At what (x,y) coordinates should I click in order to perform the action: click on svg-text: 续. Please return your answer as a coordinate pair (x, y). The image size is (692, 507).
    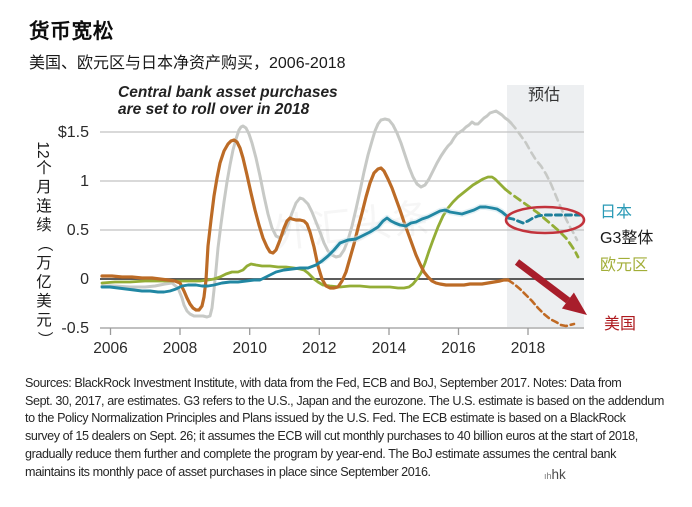
    Looking at the image, I should click on (44, 225).